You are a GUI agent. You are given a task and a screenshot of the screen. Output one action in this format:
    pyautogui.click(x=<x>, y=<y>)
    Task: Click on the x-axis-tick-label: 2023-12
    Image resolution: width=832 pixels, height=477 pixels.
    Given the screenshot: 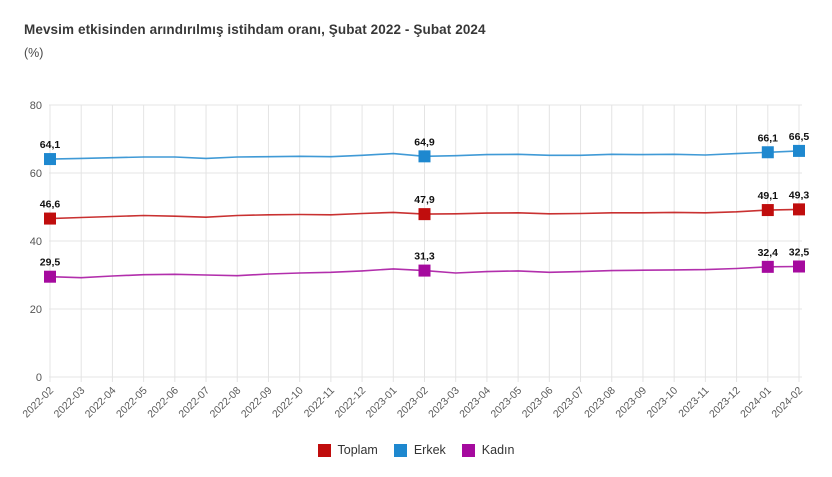 What is the action you would take?
    pyautogui.click(x=725, y=403)
    